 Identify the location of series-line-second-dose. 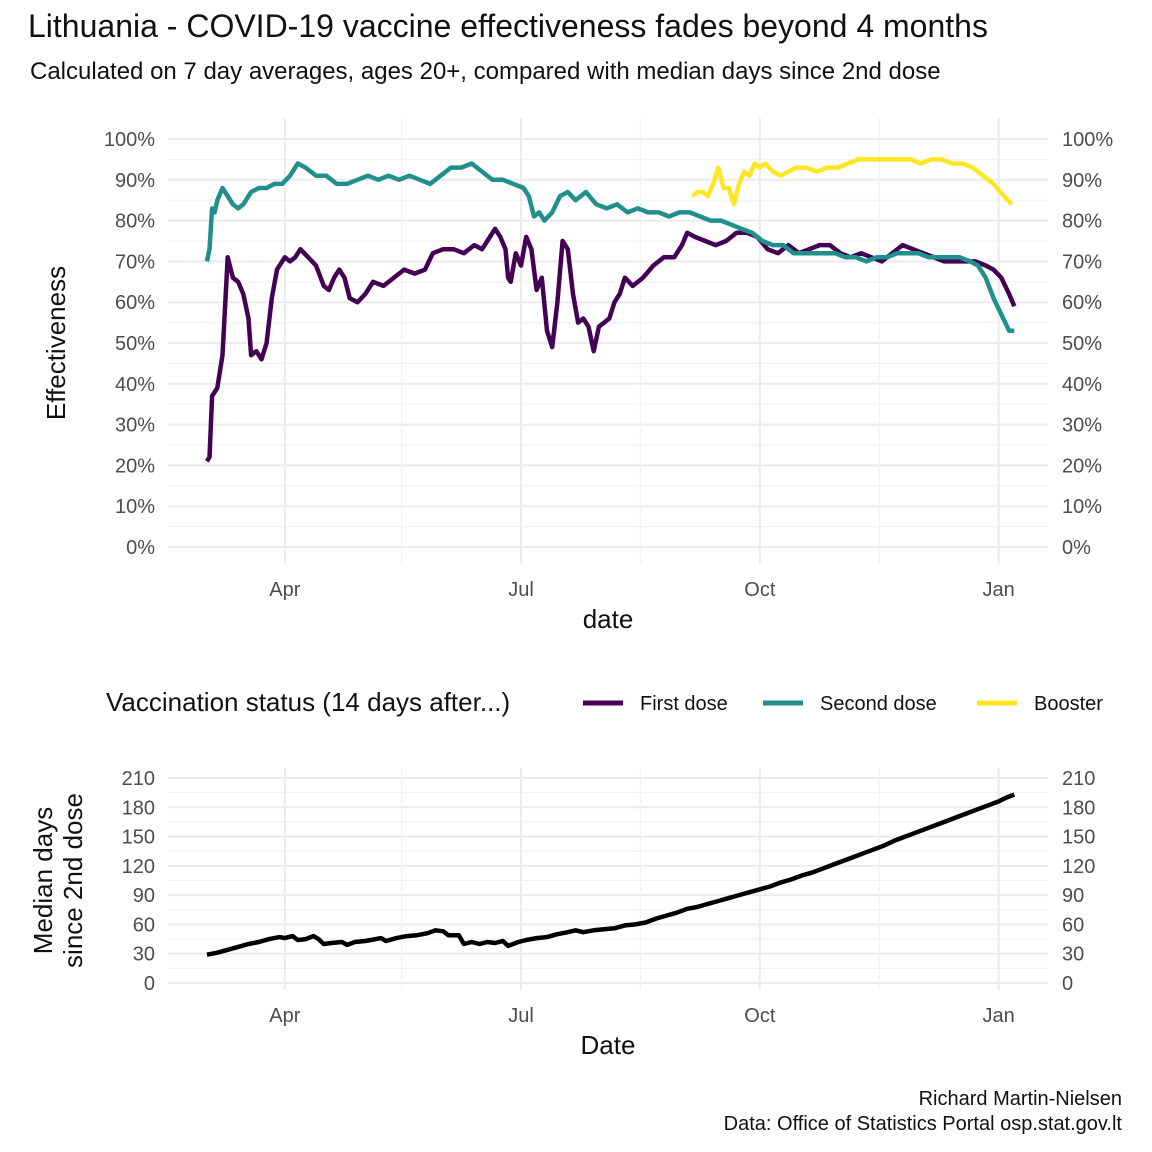
(609, 247).